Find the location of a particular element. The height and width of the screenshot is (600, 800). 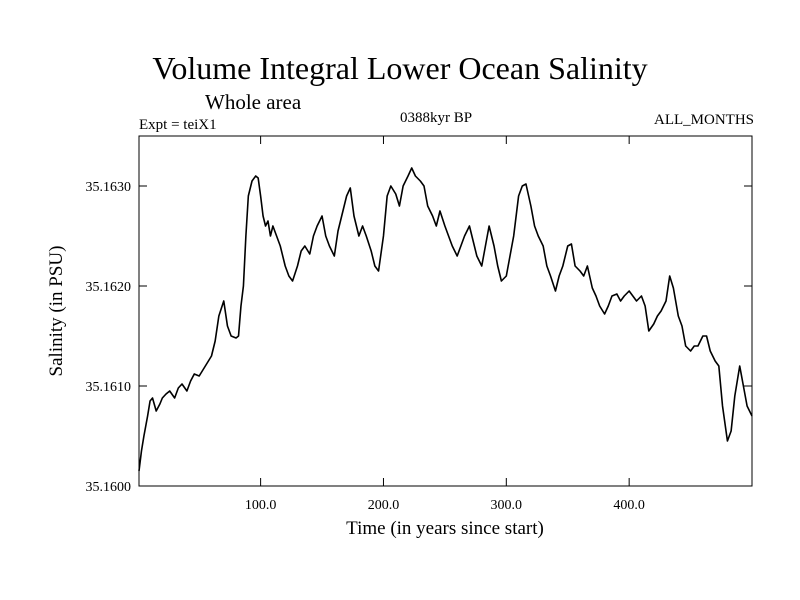

y-tick-label: 35.1600 is located at coordinates (109, 487).